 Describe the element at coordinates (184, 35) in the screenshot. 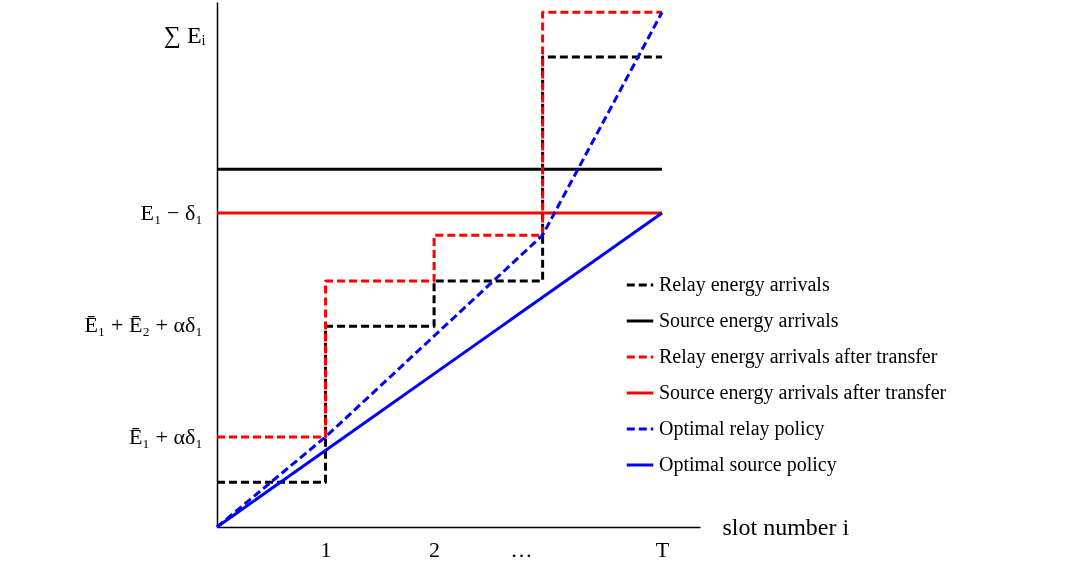

I see `y-axis-title: ∑ Eᵢ` at that location.